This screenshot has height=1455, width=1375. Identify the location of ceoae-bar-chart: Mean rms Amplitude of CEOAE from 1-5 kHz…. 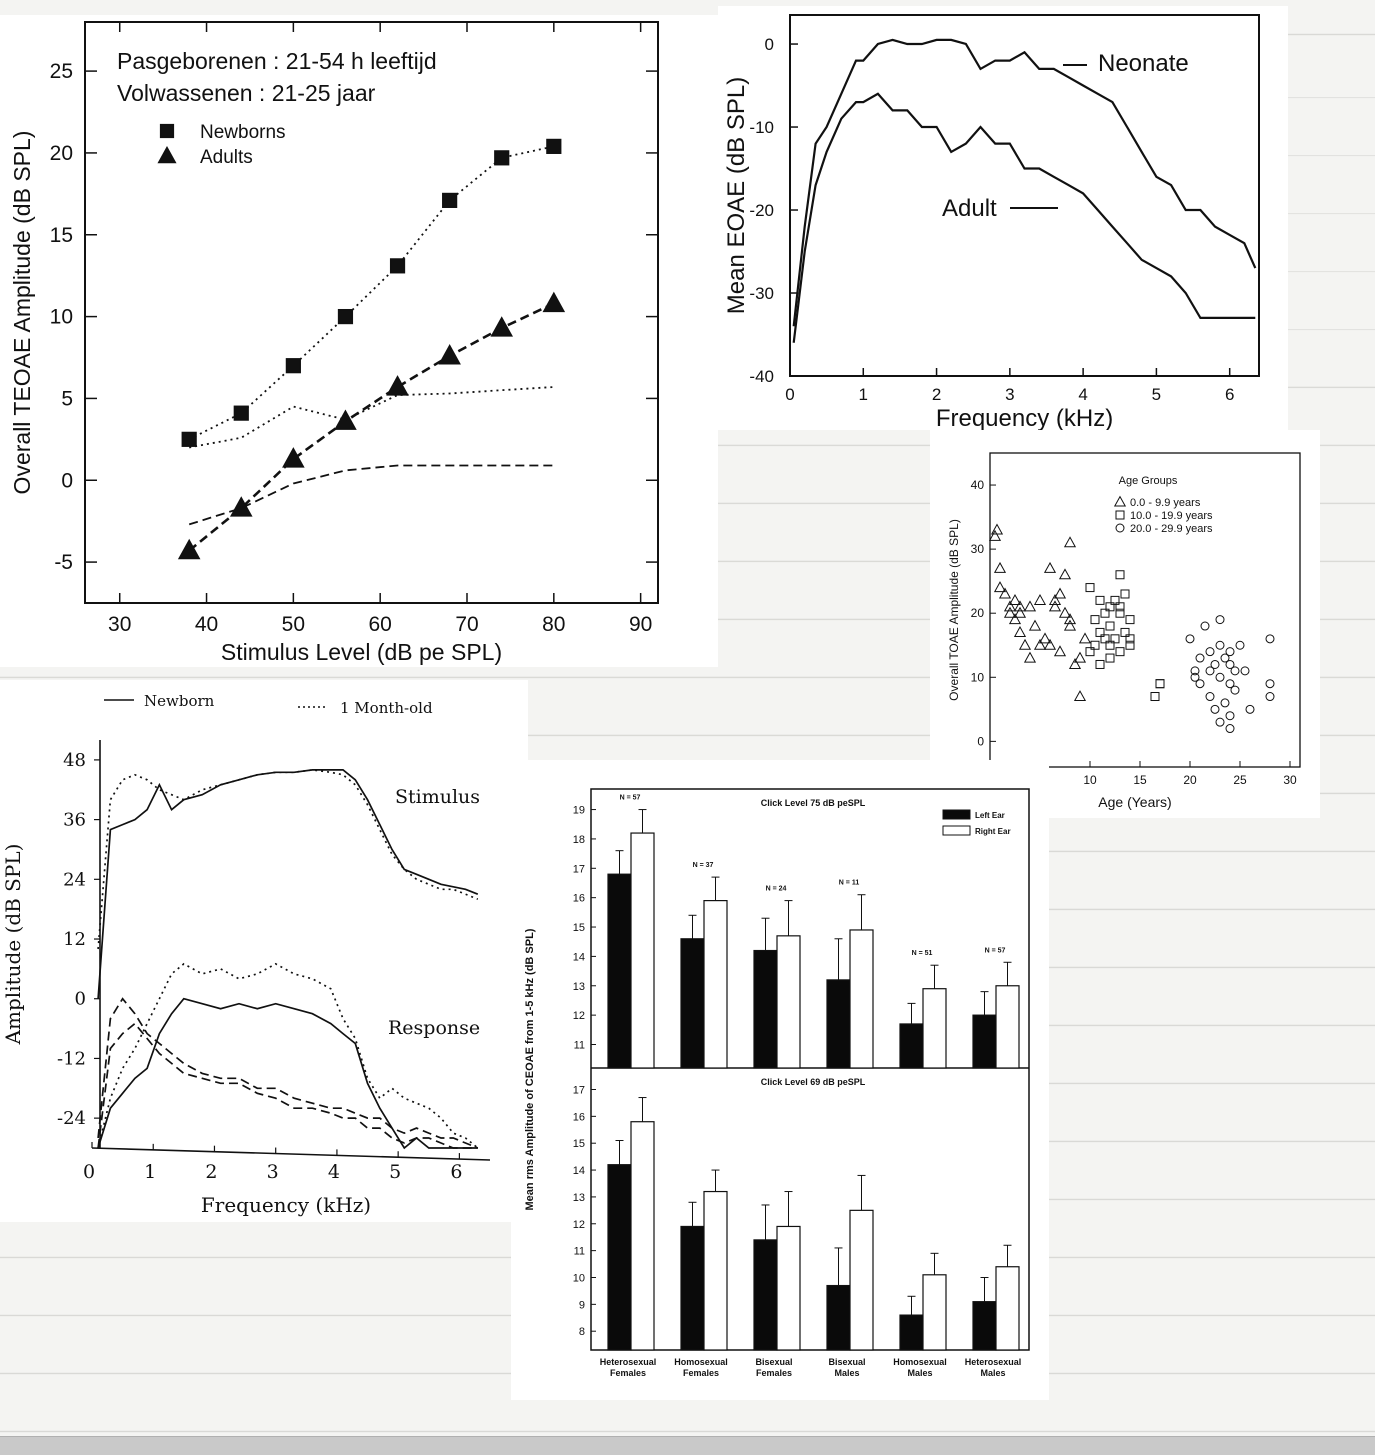
(777, 1083).